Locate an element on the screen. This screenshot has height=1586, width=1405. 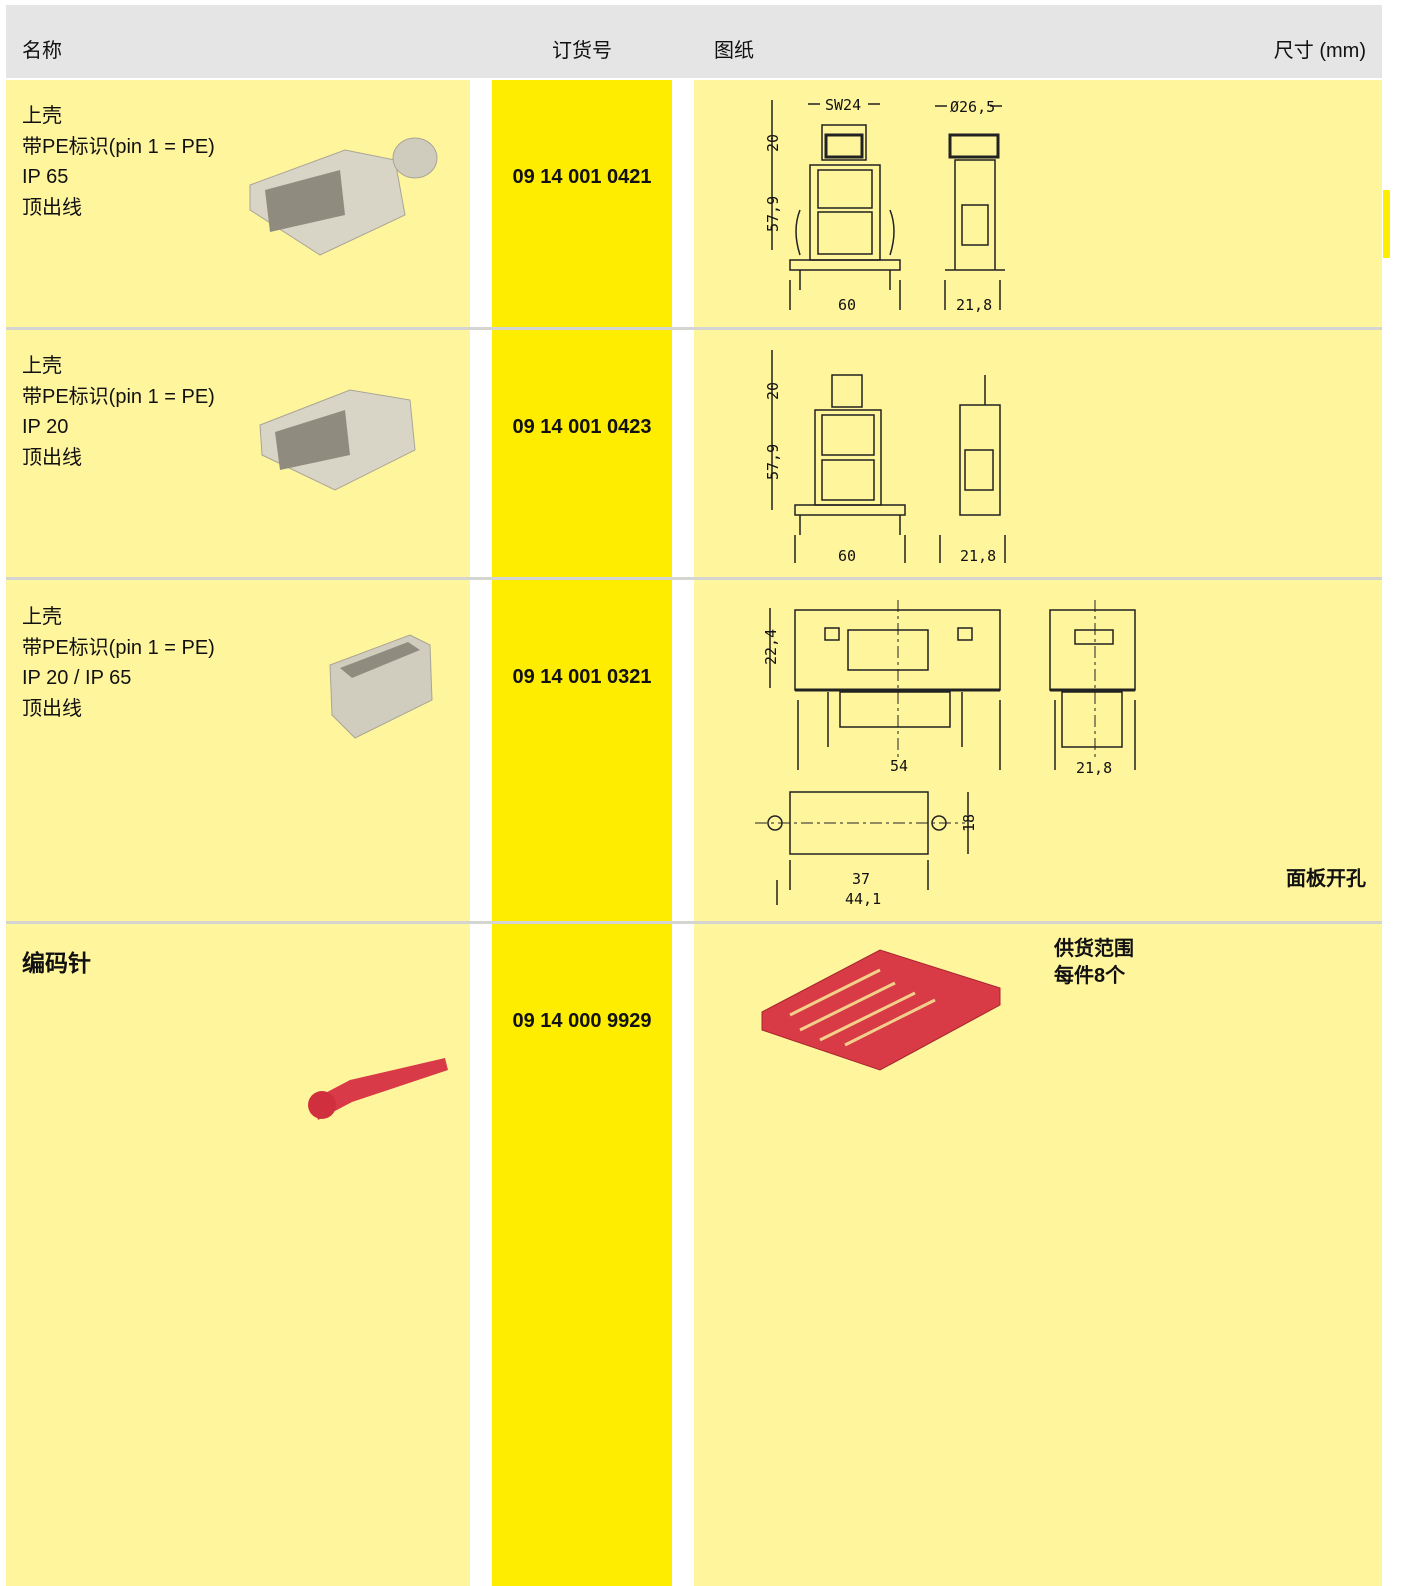
header-order: 订货号 is located at coordinates (582, 51).